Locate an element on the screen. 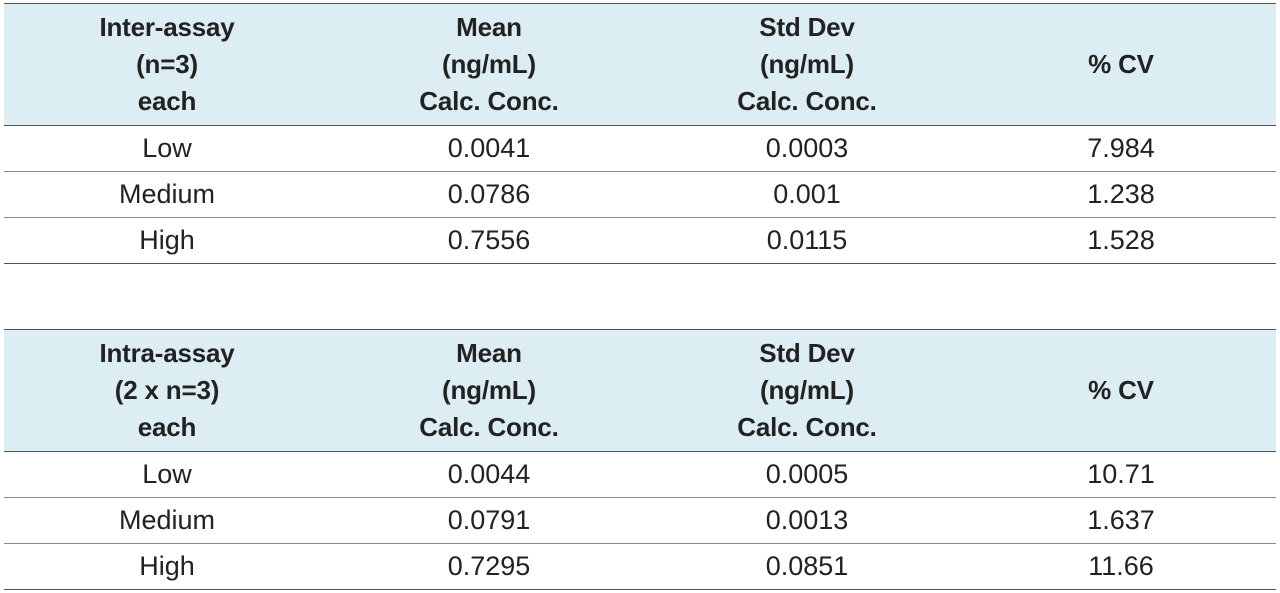 The height and width of the screenshot is (593, 1280). cell-cv: 11.66 is located at coordinates (1121, 566).